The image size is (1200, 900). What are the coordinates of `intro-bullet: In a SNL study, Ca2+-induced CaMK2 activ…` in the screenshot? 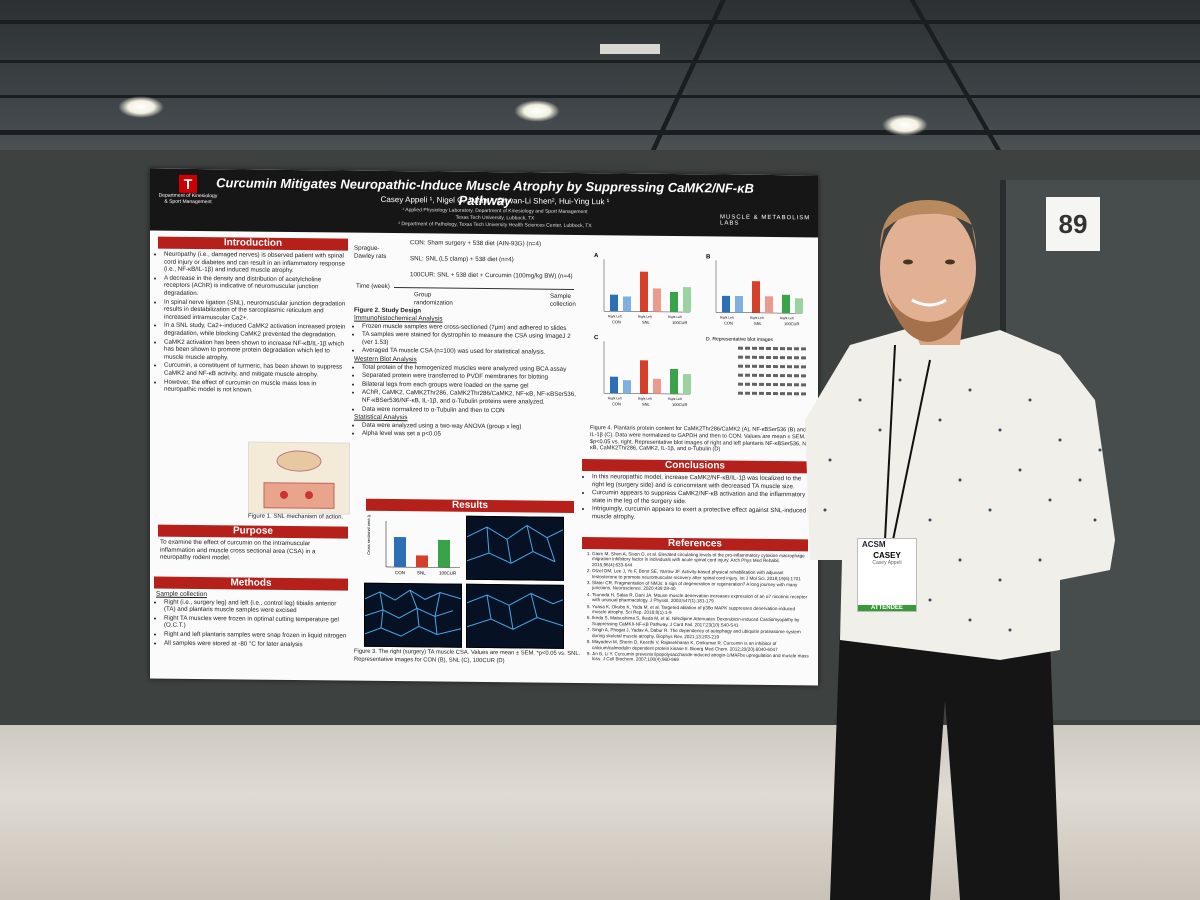 It's located at (256, 330).